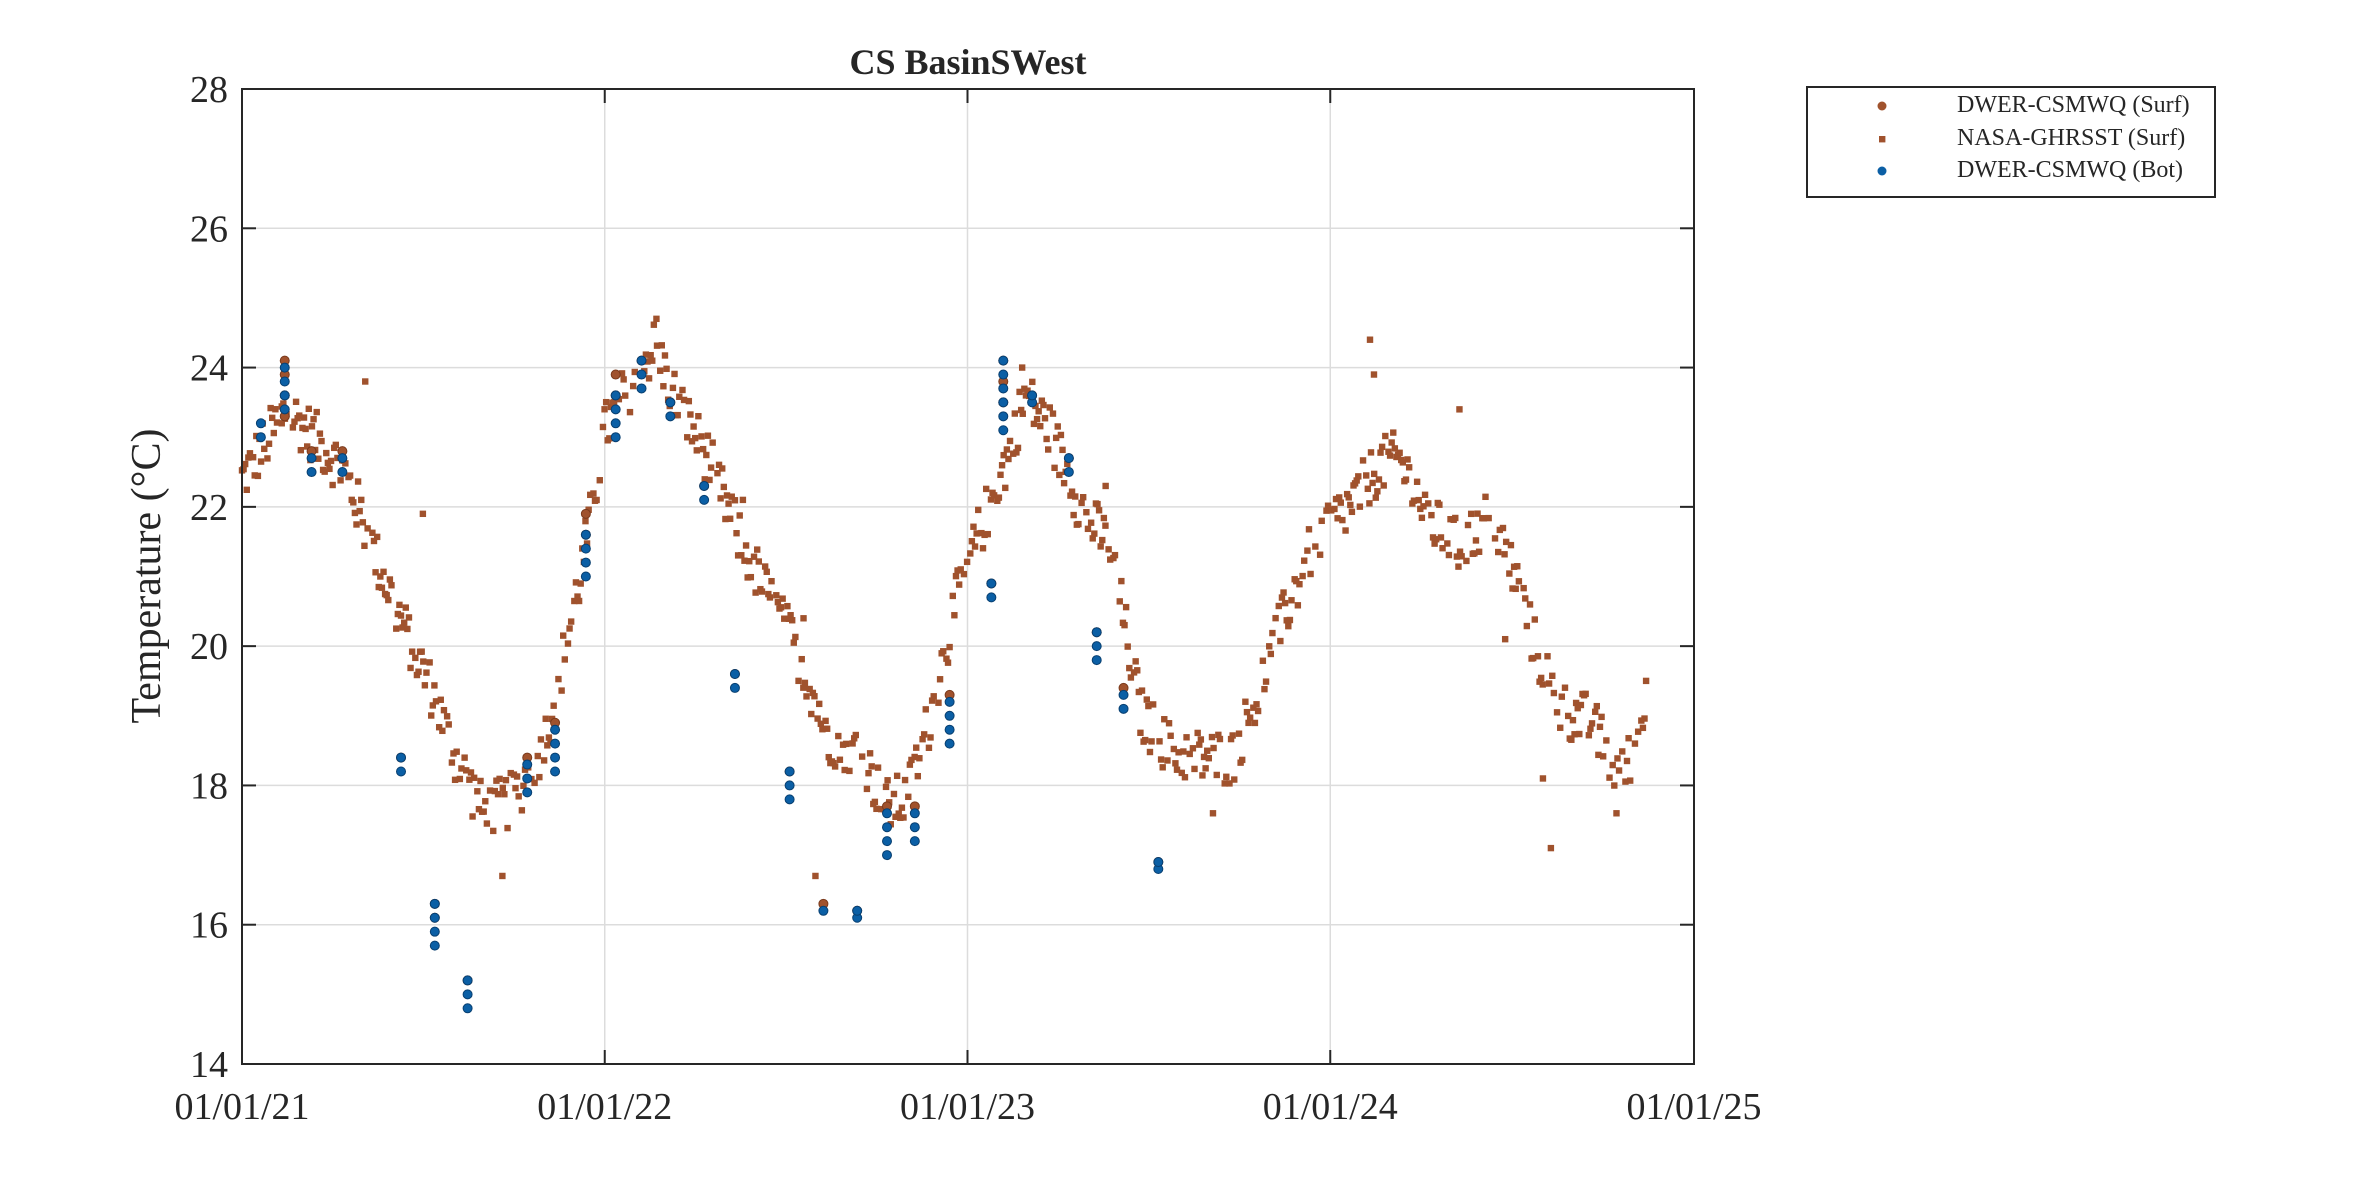  What do you see at coordinates (2073, 105) in the screenshot?
I see `legend-label: DWER-CSMWQ (Surf)` at bounding box center [2073, 105].